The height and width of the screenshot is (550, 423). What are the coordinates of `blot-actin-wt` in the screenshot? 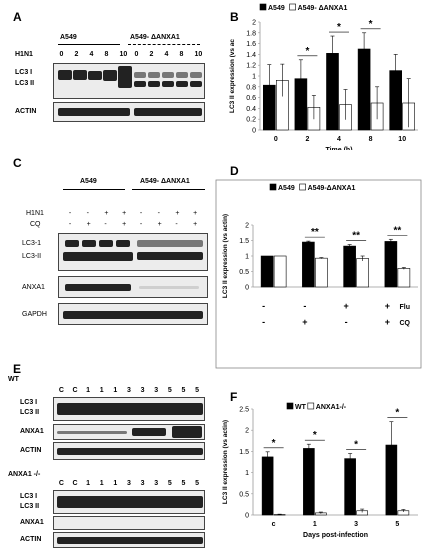 It's located at (129, 451).